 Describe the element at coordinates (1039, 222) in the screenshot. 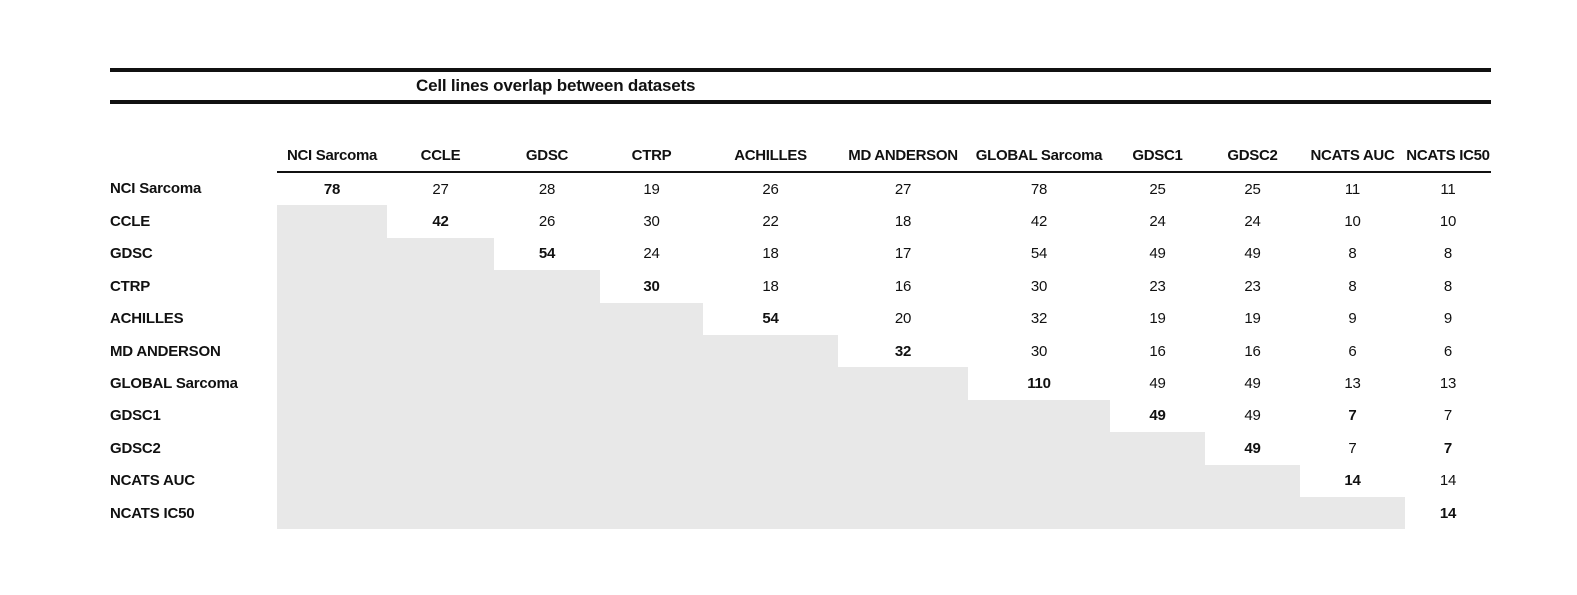

I see `cell-ccle-x-global-sarcoma: 42` at that location.